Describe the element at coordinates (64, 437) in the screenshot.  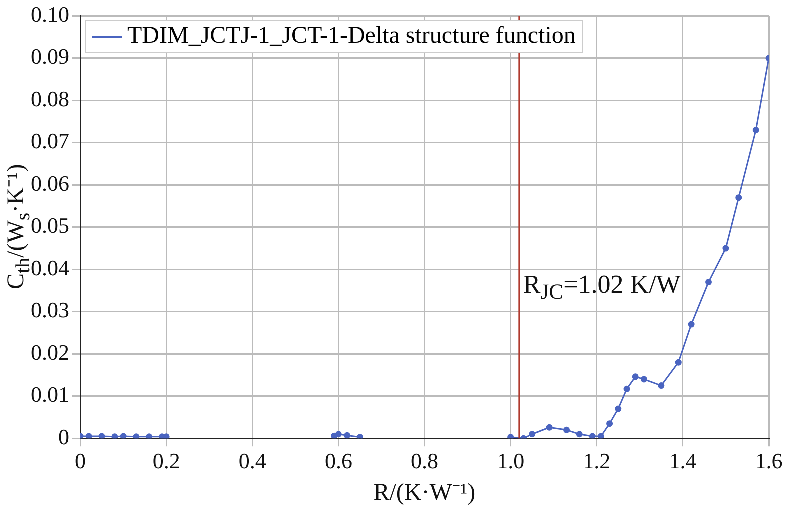
I see `y-tick-label: 0` at that location.